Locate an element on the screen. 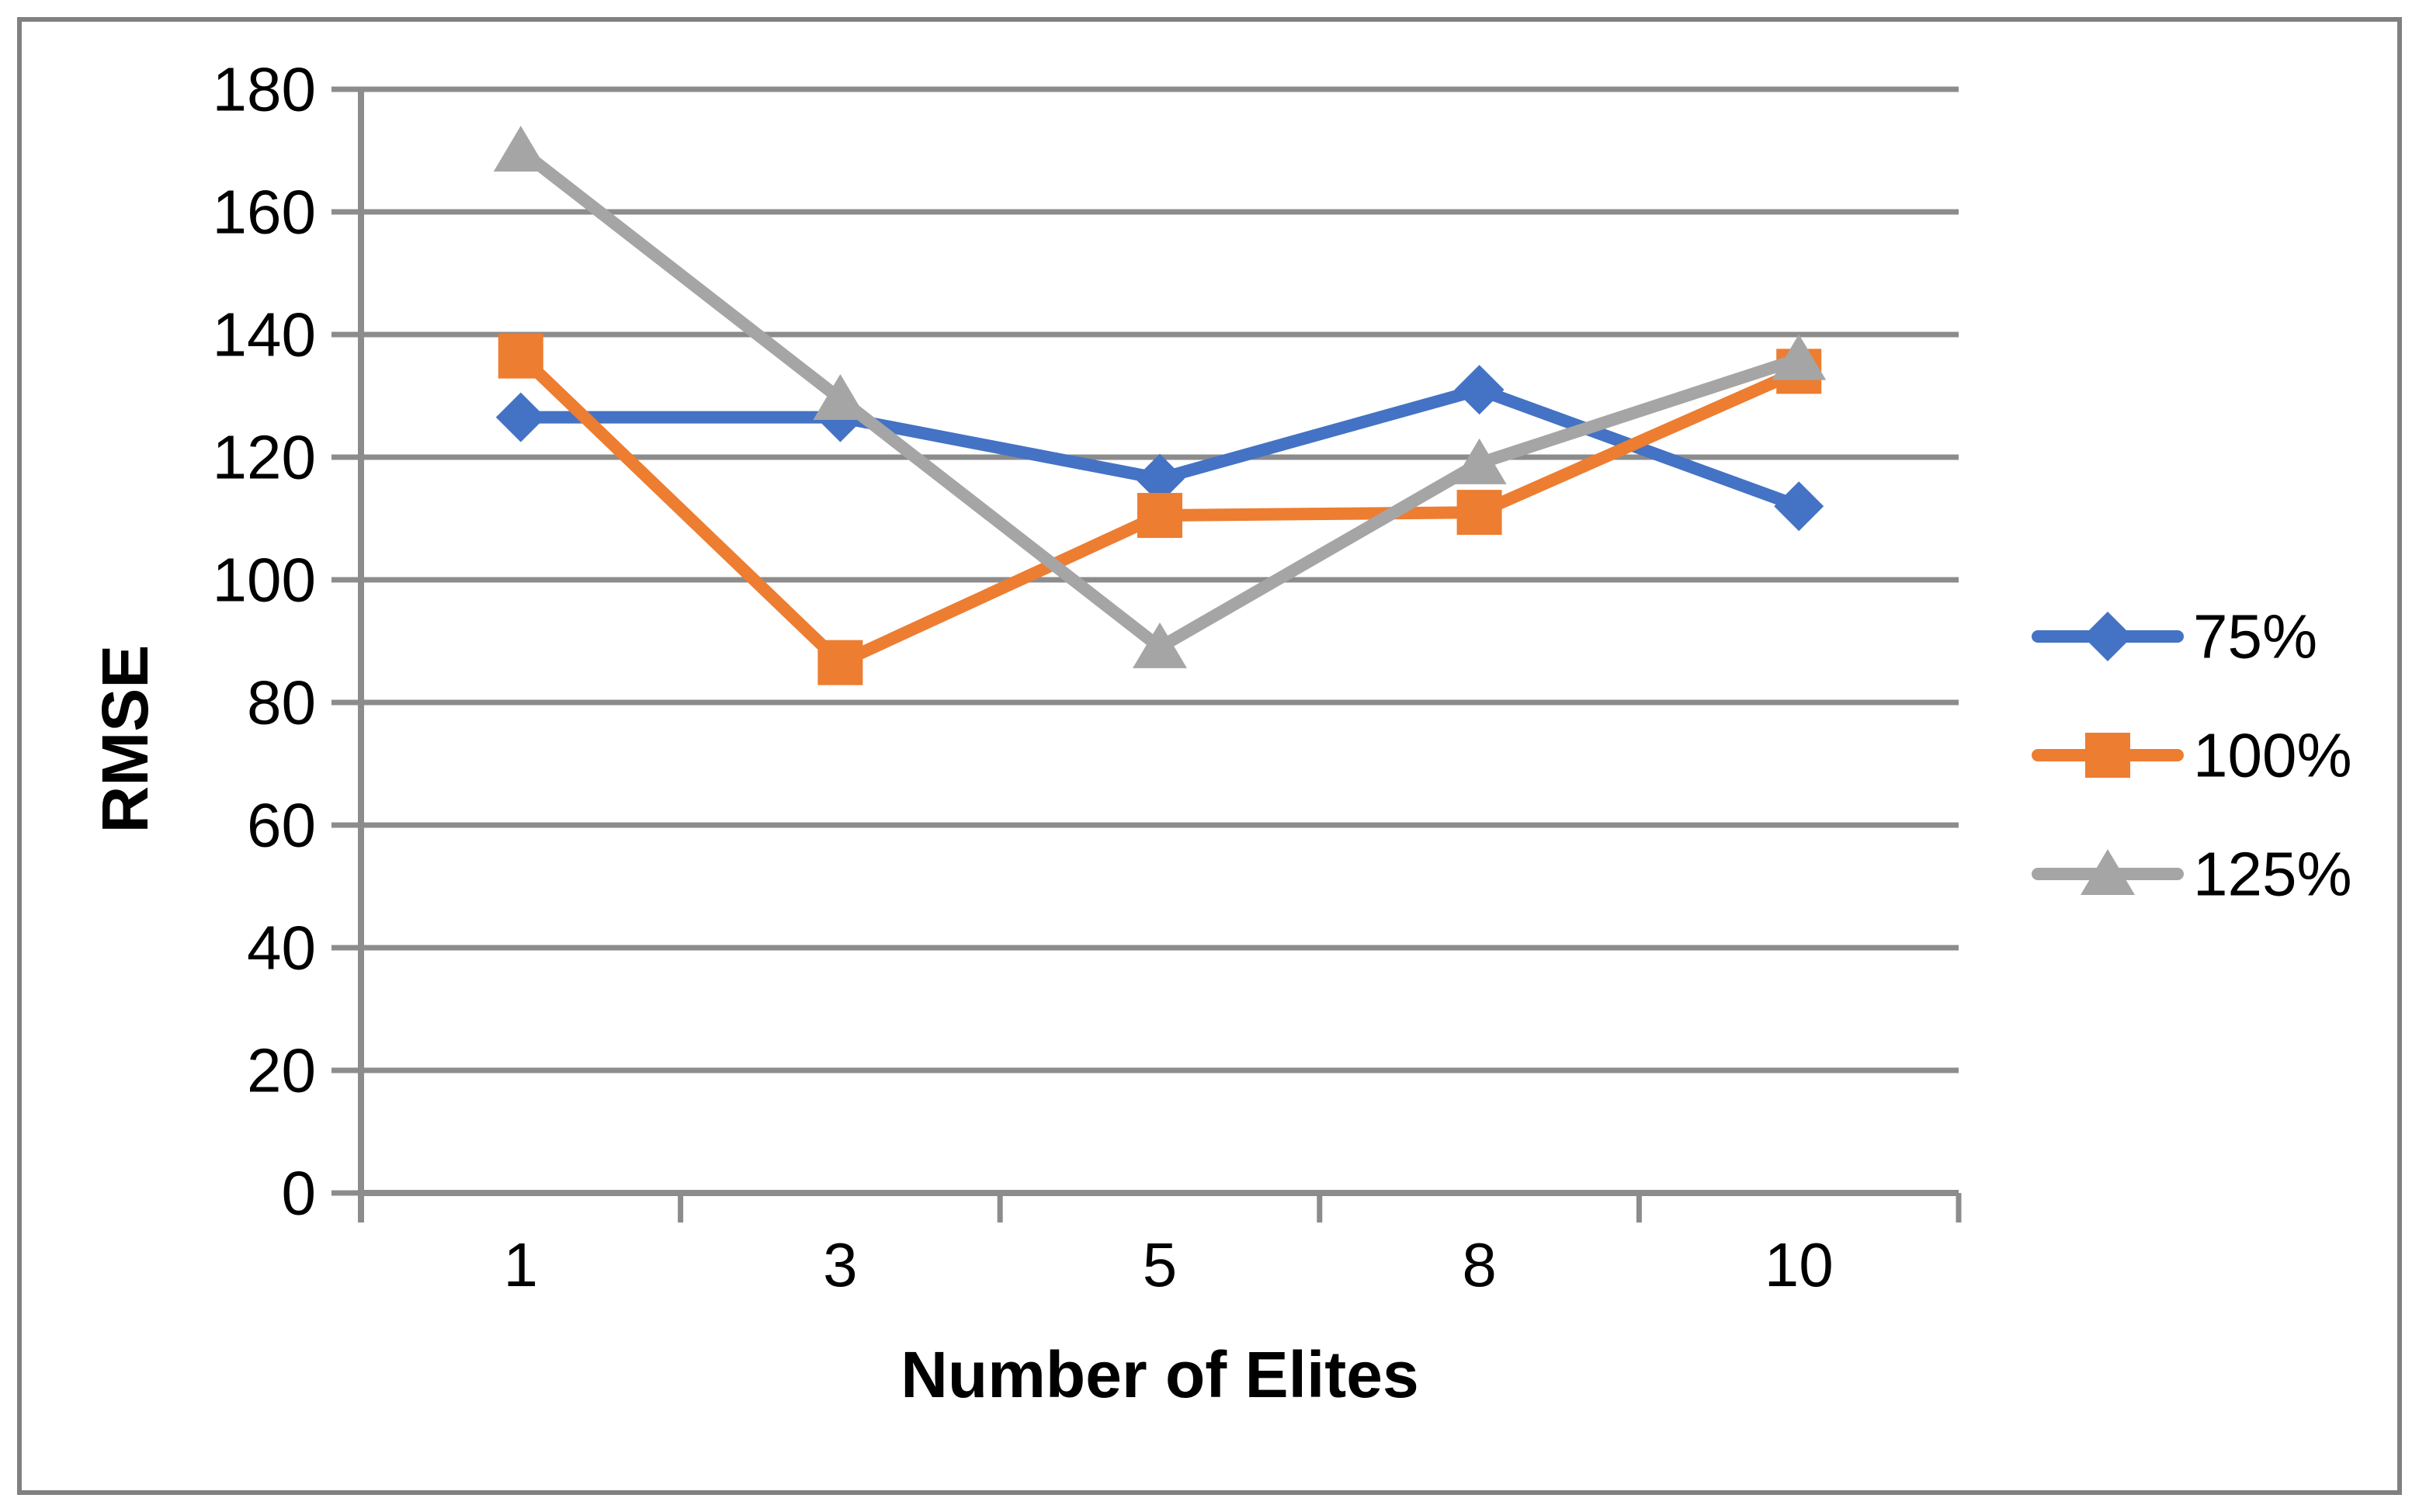 This screenshot has width=2419, height=1512. y-axis-title: RMSE is located at coordinates (124, 739).